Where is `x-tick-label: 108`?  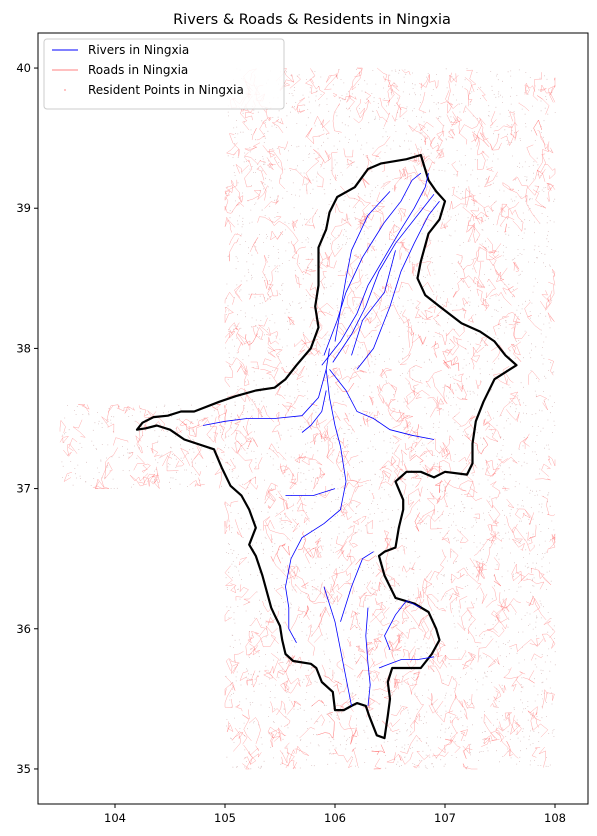
x-tick-label: 108 is located at coordinates (555, 818).